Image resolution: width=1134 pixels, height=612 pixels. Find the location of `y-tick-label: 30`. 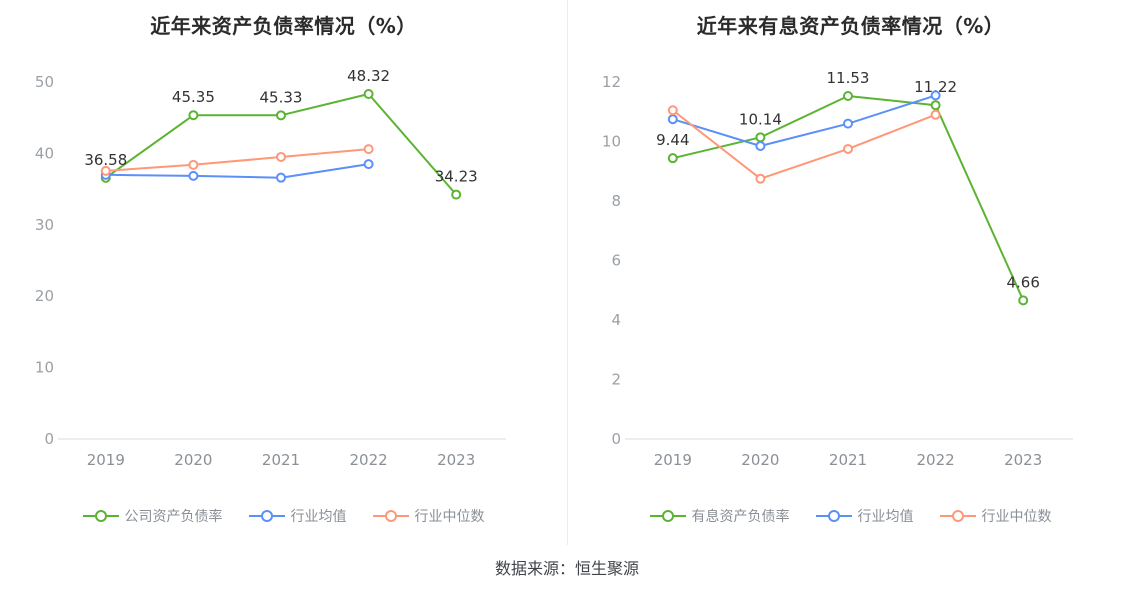

y-tick-label: 30 is located at coordinates (44, 225).